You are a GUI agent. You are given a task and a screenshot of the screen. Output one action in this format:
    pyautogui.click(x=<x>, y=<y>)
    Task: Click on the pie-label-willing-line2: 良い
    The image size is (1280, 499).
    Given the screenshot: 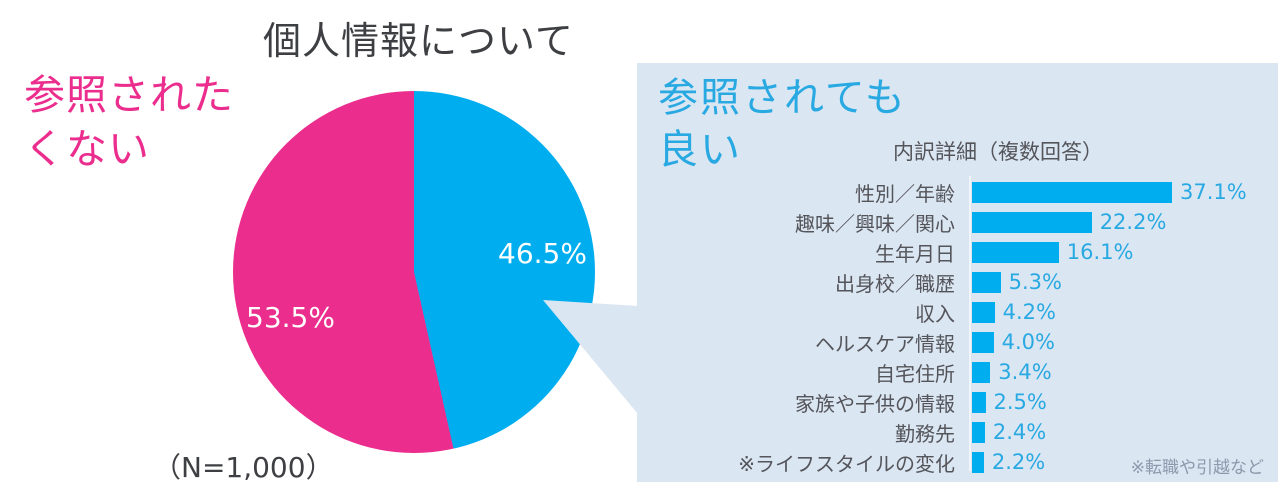 What is the action you would take?
    pyautogui.click(x=700, y=150)
    